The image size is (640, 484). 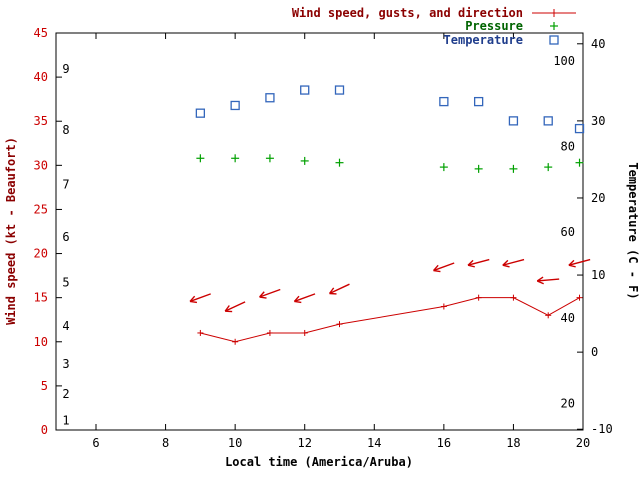 What do you see at coordinates (407, 13) in the screenshot?
I see `legend-label-wind: Wind speed, gusts, and direction` at bounding box center [407, 13].